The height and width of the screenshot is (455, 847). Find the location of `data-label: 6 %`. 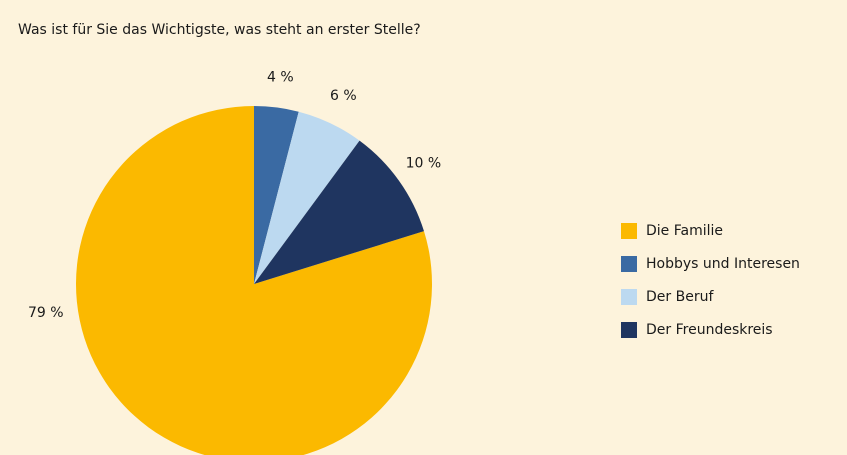

data-label: 6 % is located at coordinates (343, 96).